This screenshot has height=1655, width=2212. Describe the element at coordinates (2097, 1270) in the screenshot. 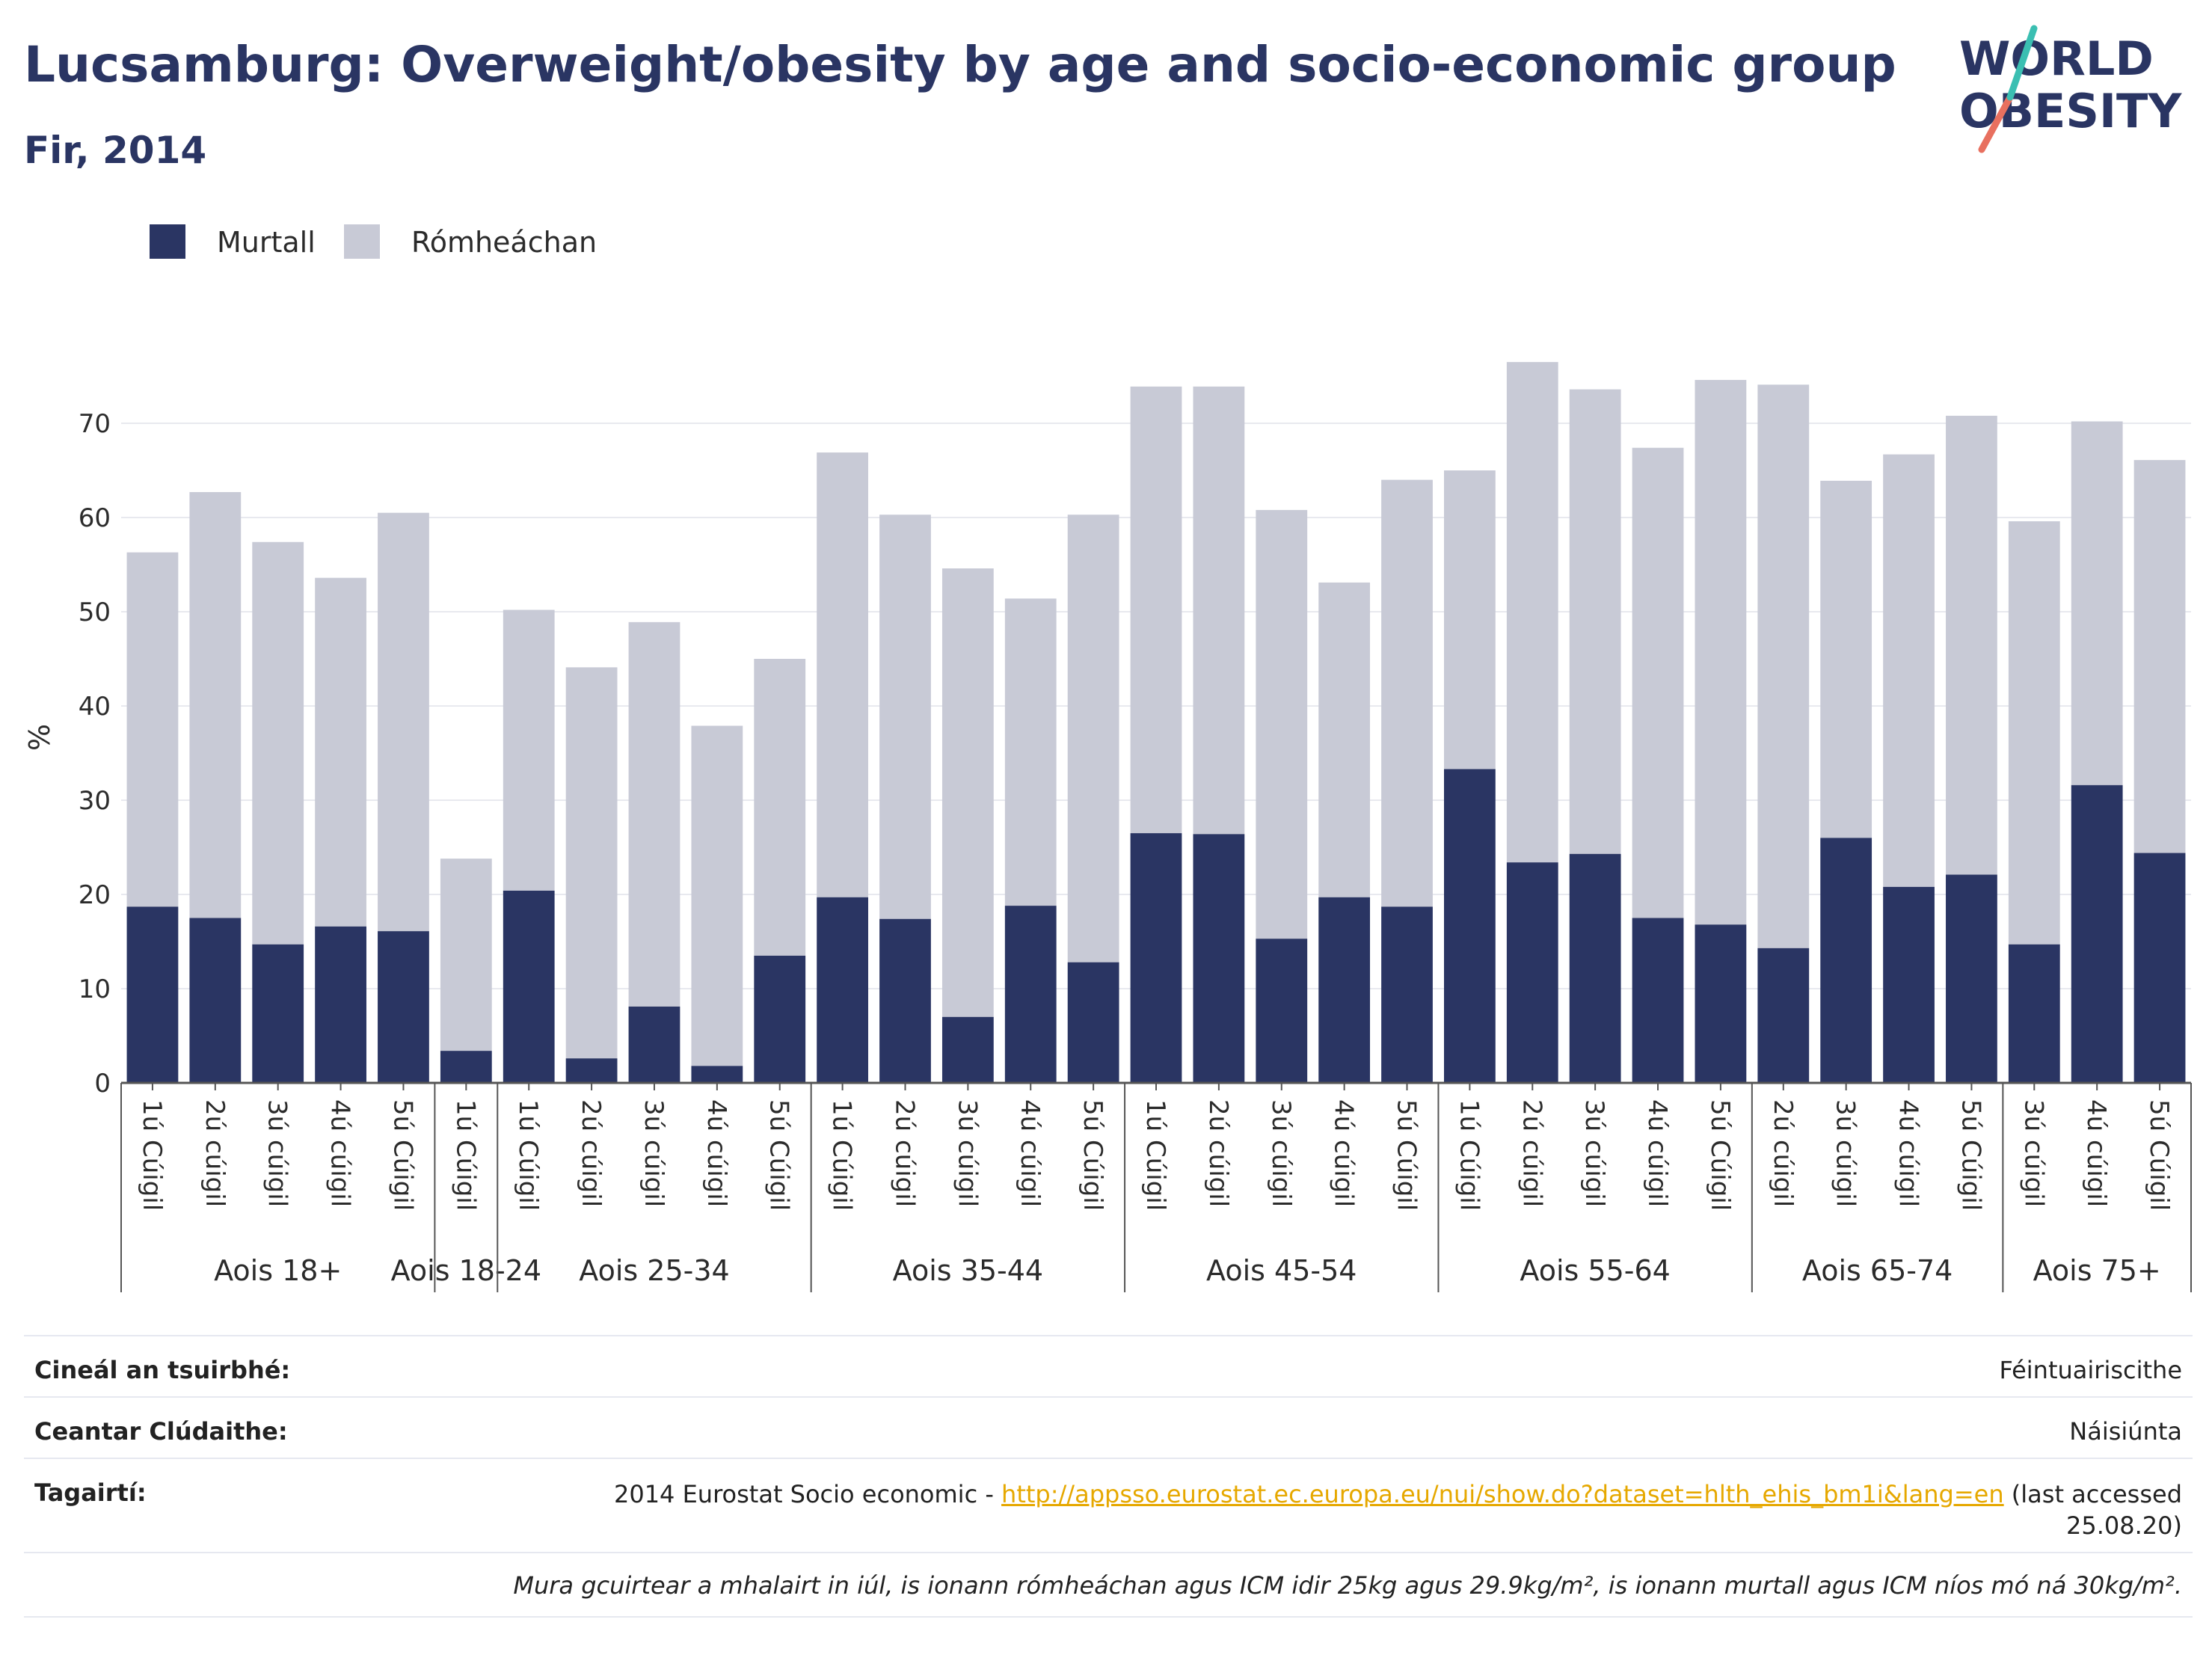

I see `group-label: Aois 75+` at that location.